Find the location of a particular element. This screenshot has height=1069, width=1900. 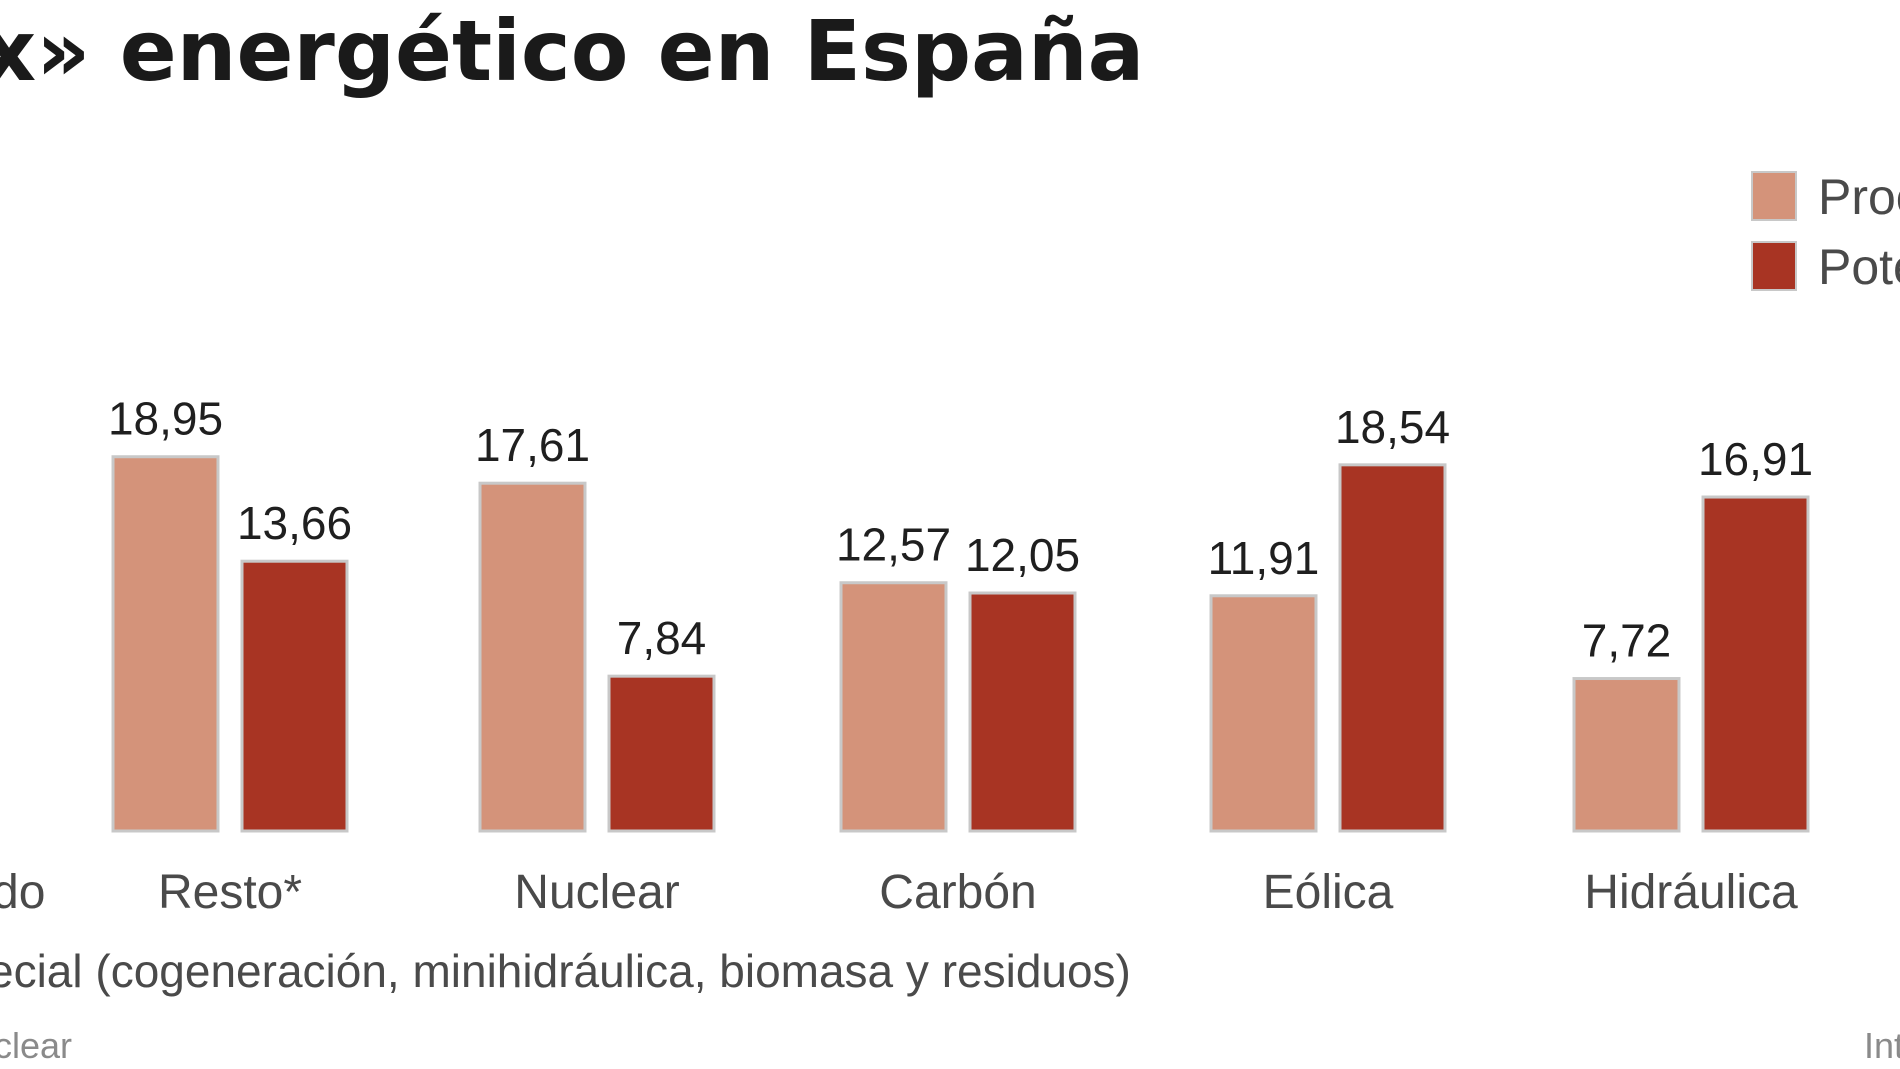

category-labels-group: Resto* Nuclear Carbón Eólica Hidráulica is located at coordinates (978, 892).